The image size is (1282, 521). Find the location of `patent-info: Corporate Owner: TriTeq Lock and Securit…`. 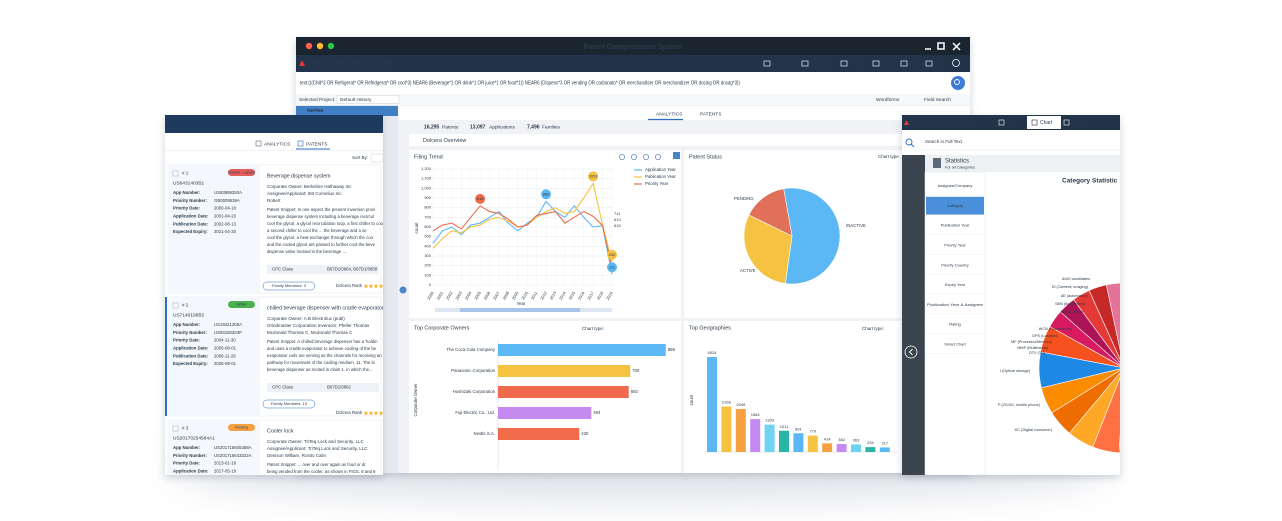

patent-info: Corporate Owner: TriTeq Lock and Securit… is located at coordinates (315, 441).